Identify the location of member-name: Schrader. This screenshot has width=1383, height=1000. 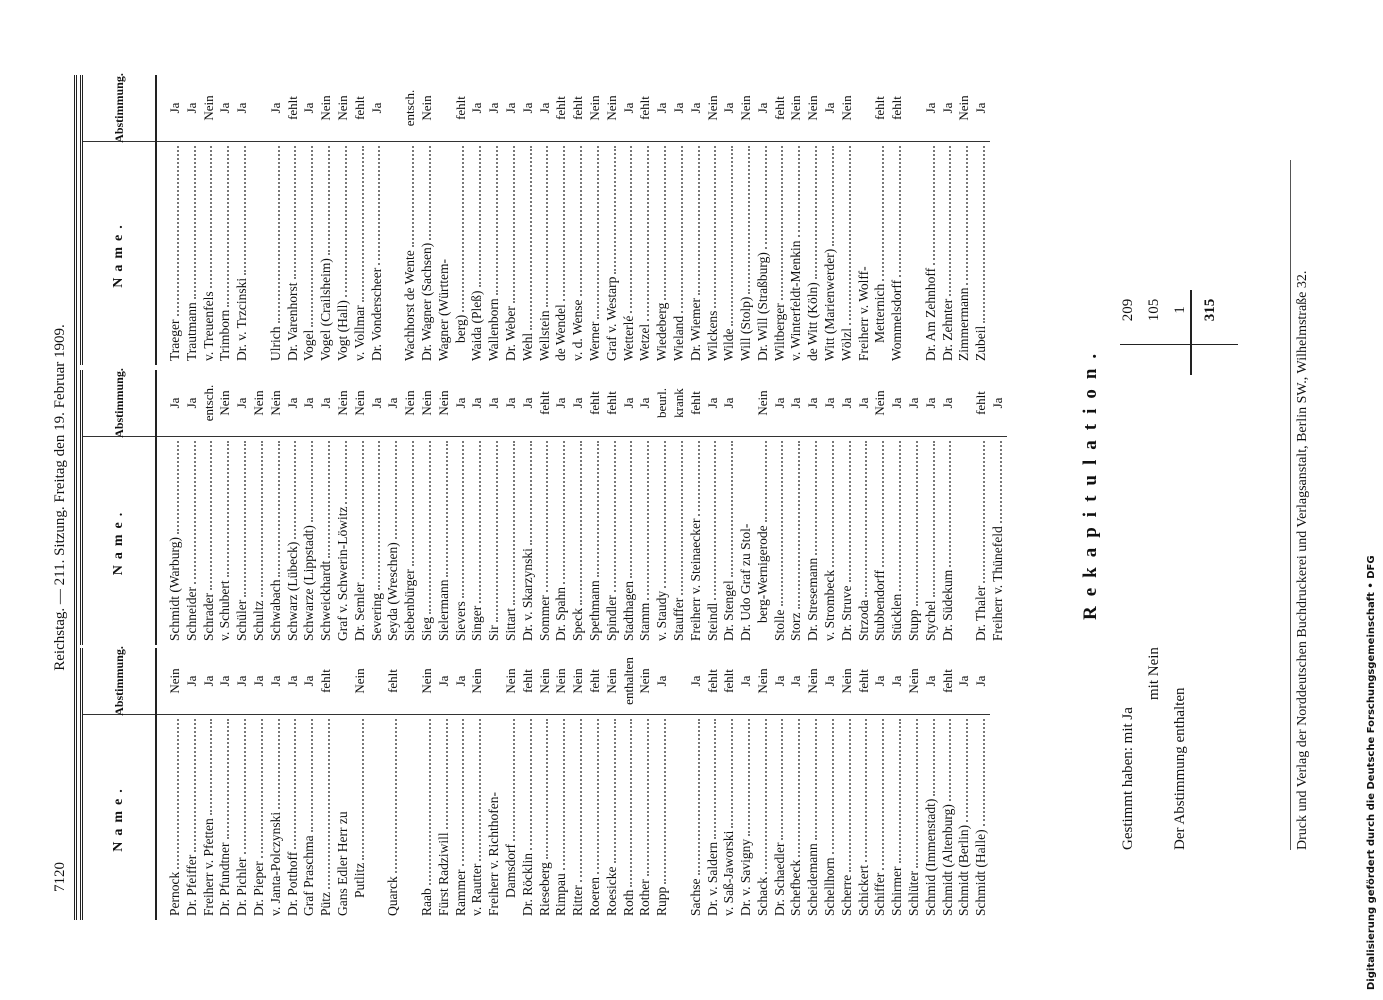
(208, 617).